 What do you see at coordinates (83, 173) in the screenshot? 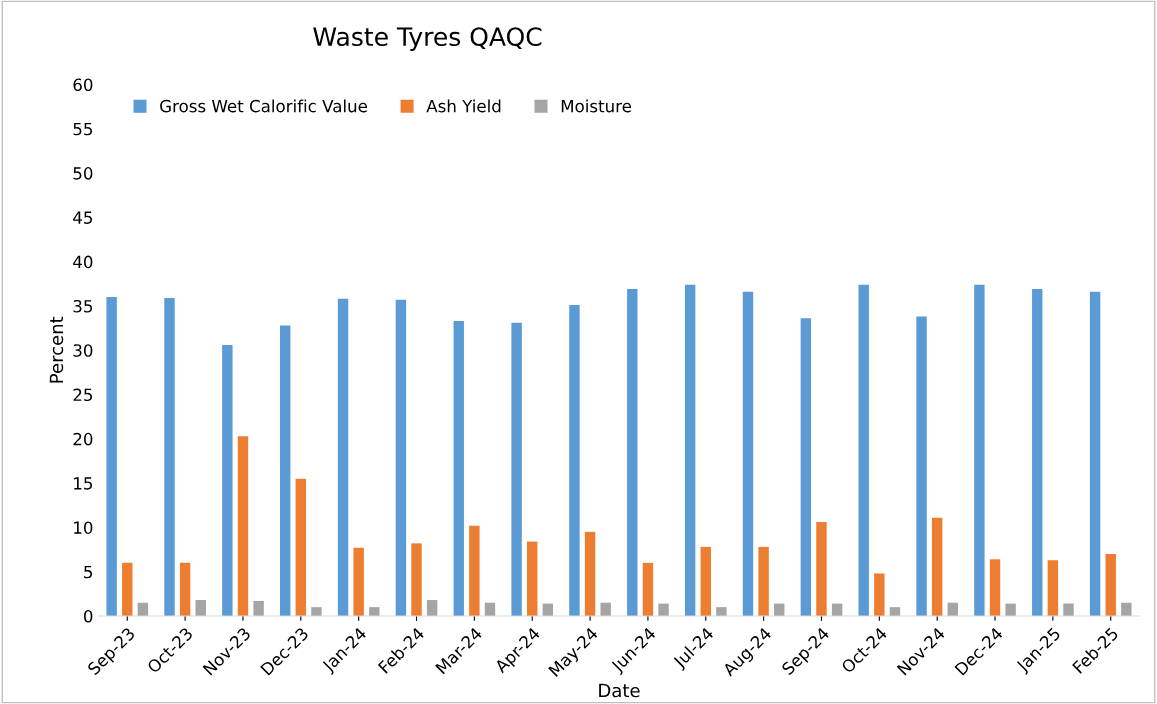
I see `y-tick-label: 50` at bounding box center [83, 173].